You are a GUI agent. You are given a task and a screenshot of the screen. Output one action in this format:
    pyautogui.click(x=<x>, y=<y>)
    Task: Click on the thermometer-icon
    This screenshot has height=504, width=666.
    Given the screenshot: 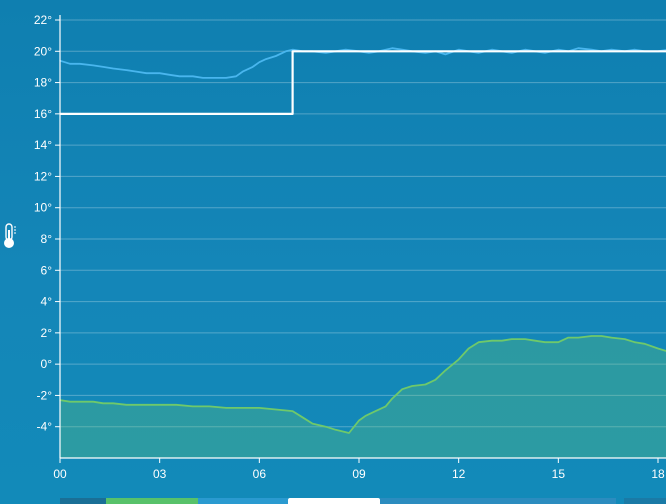 What is the action you would take?
    pyautogui.click(x=10, y=235)
    